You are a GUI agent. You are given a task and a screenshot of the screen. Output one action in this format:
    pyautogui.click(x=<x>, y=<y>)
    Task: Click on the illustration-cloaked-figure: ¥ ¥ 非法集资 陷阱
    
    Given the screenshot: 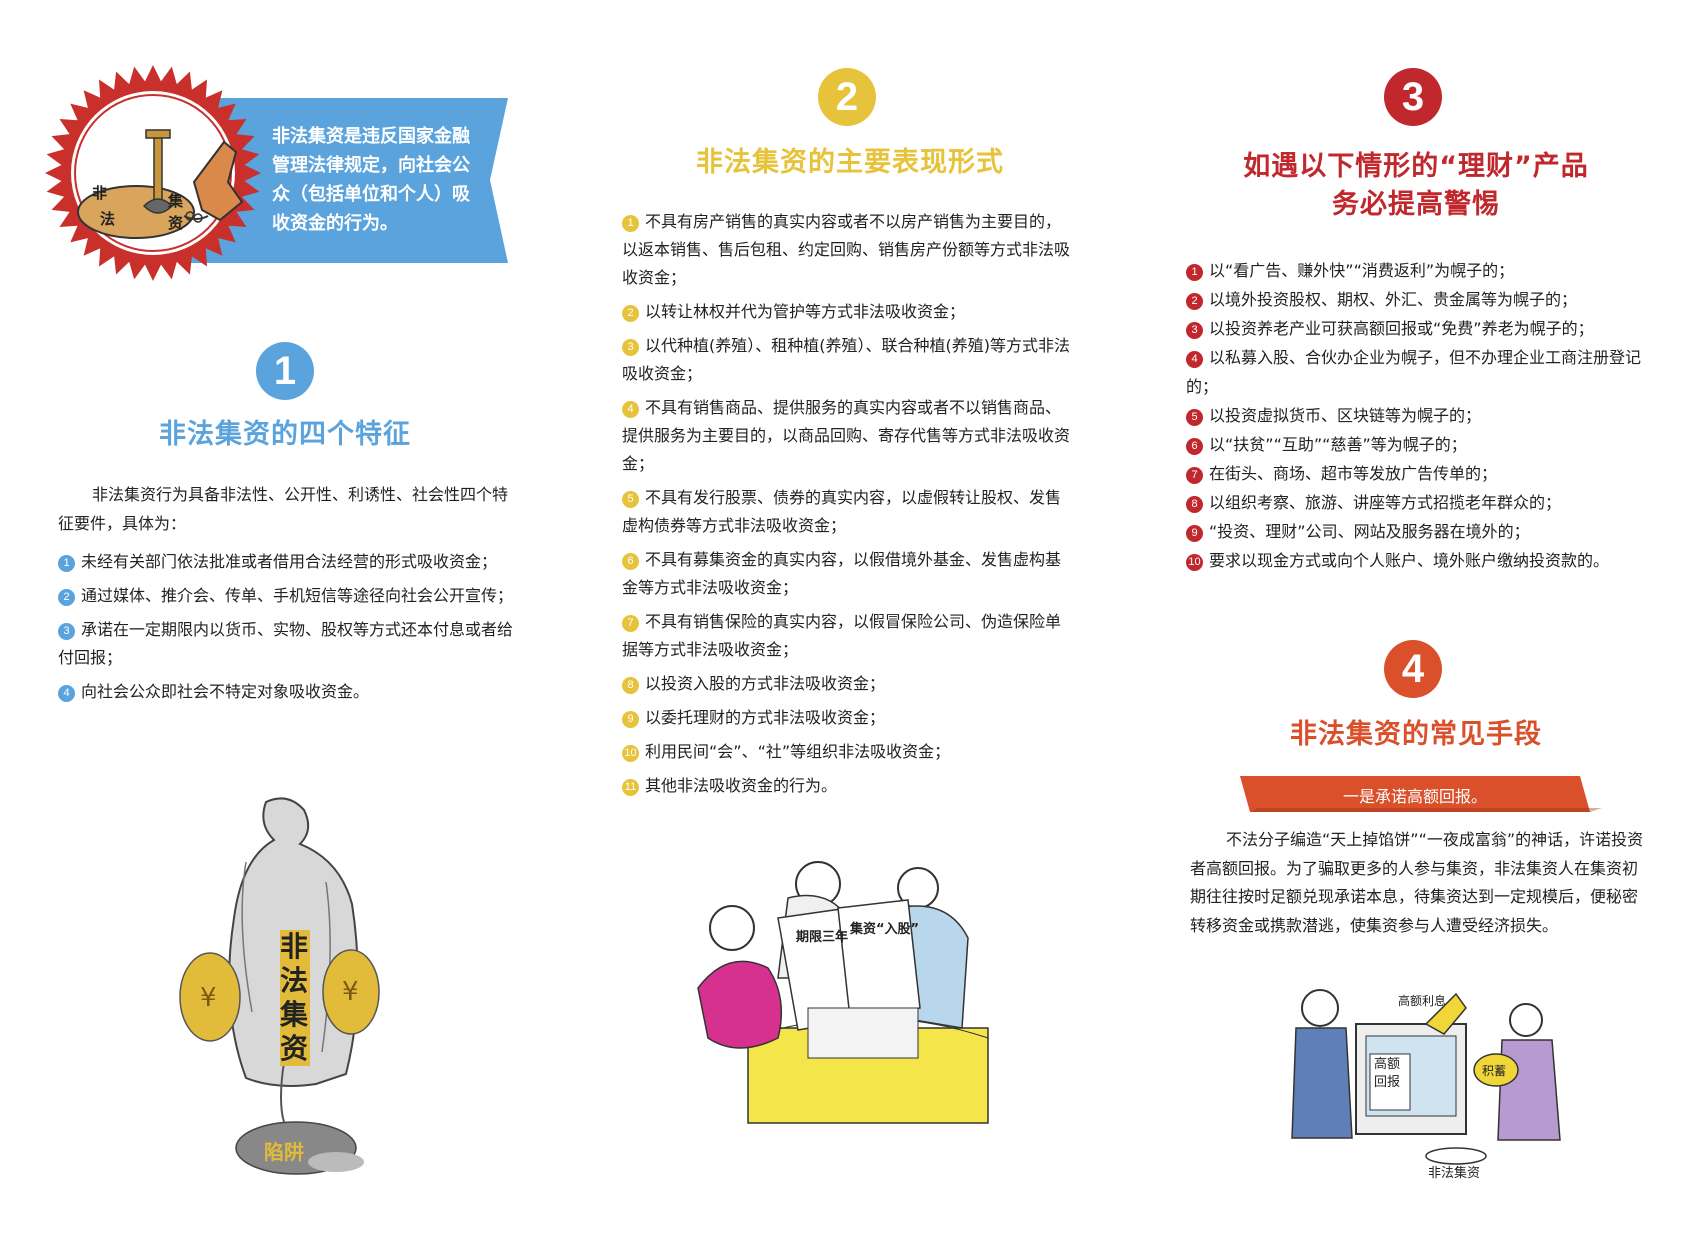 What is the action you would take?
    pyautogui.click(x=291, y=985)
    